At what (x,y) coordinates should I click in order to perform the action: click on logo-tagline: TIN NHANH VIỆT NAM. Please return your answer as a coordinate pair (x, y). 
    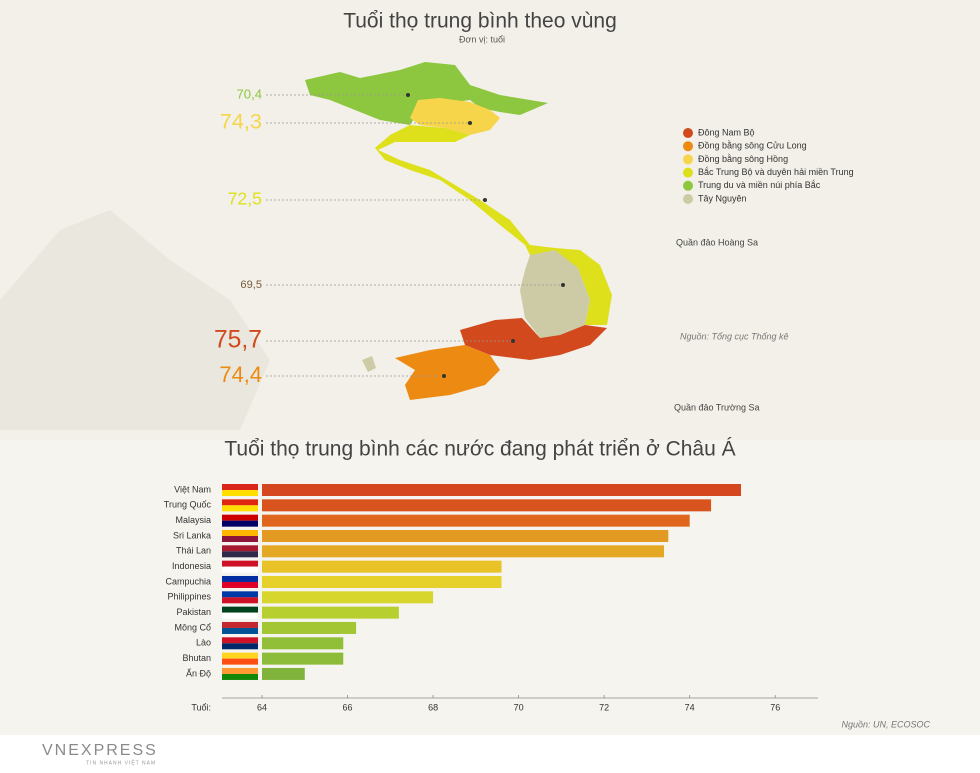
    Looking at the image, I should click on (121, 762).